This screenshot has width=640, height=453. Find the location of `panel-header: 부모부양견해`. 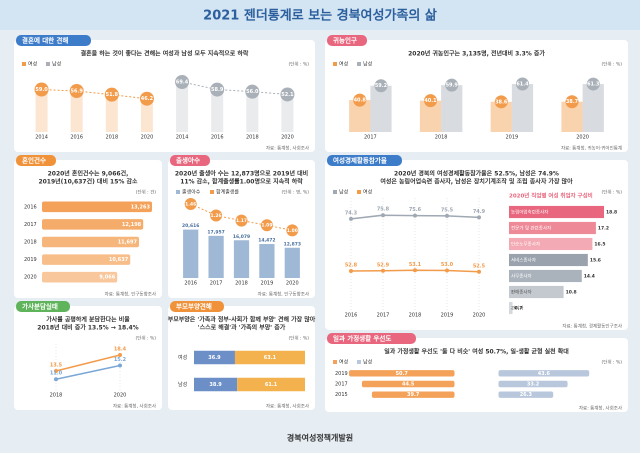

panel-header: 부모부양견해 is located at coordinates (194, 306).